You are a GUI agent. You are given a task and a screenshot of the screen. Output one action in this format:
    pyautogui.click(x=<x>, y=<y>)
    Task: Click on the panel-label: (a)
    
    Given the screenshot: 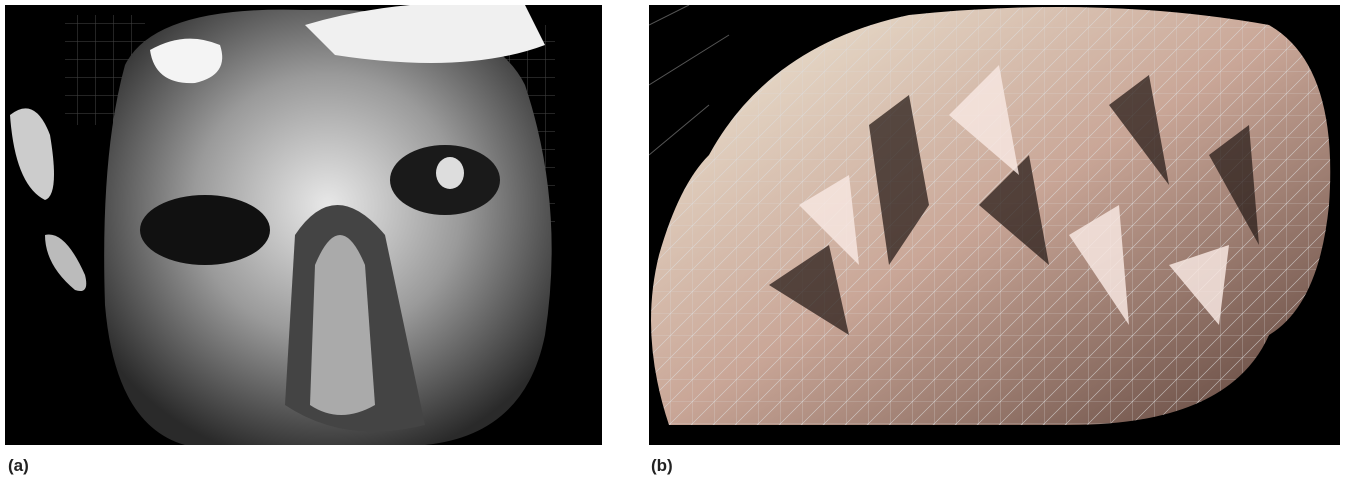 What is the action you would take?
    pyautogui.click(x=18, y=465)
    